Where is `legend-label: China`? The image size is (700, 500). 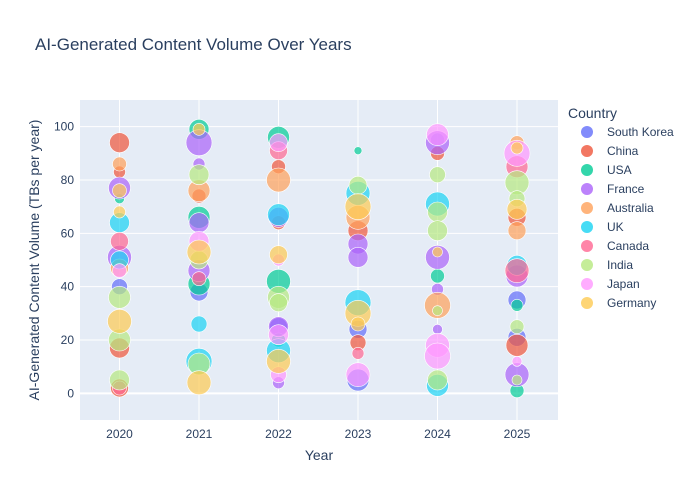
legend-label: China is located at coordinates (623, 151).